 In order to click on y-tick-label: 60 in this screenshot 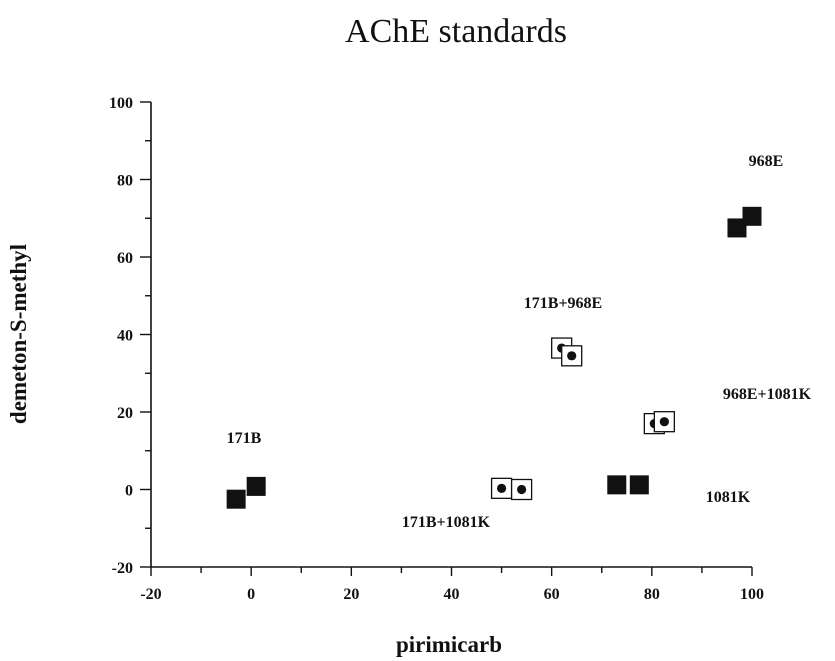, I will do `click(125, 258)`.